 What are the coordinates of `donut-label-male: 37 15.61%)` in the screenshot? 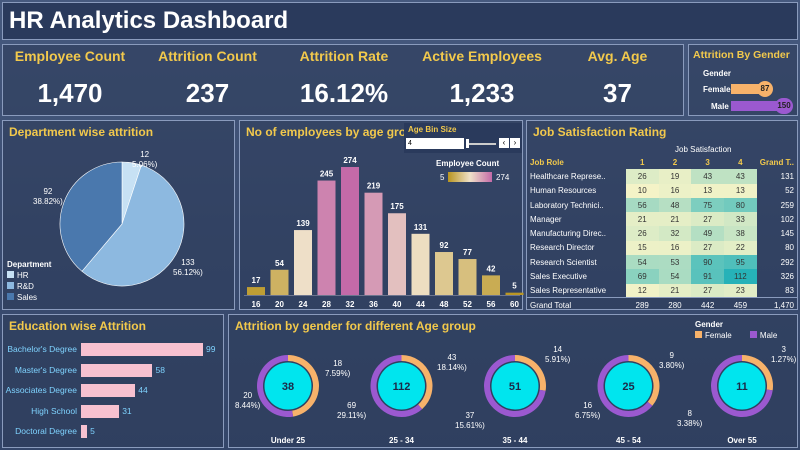 It's located at (470, 421).